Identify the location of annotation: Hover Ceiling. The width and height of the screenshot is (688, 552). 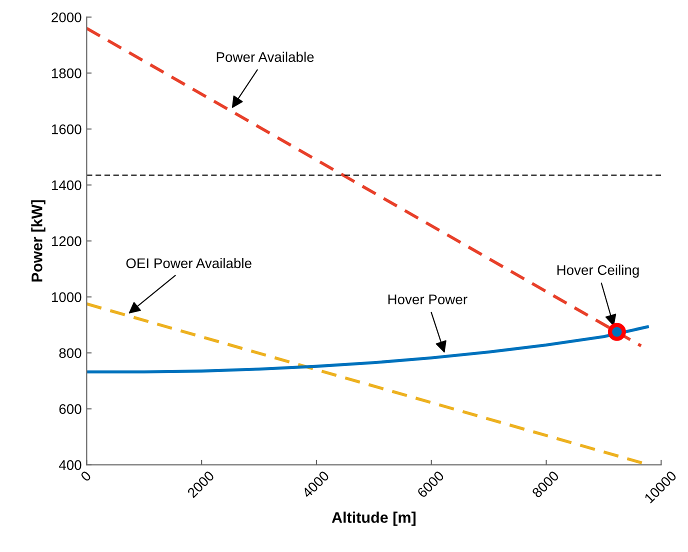
(598, 271).